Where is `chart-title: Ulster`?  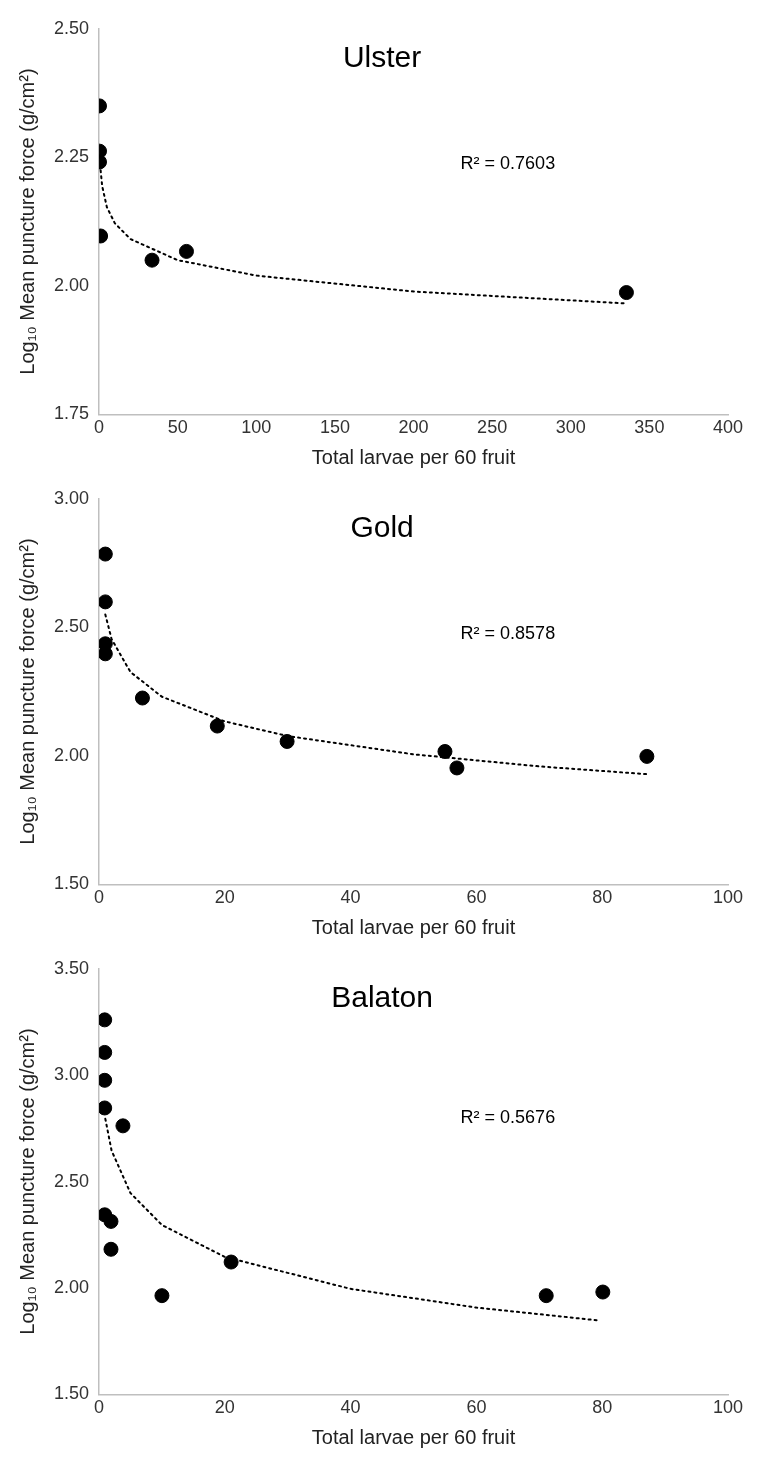 chart-title: Ulster is located at coordinates (382, 57).